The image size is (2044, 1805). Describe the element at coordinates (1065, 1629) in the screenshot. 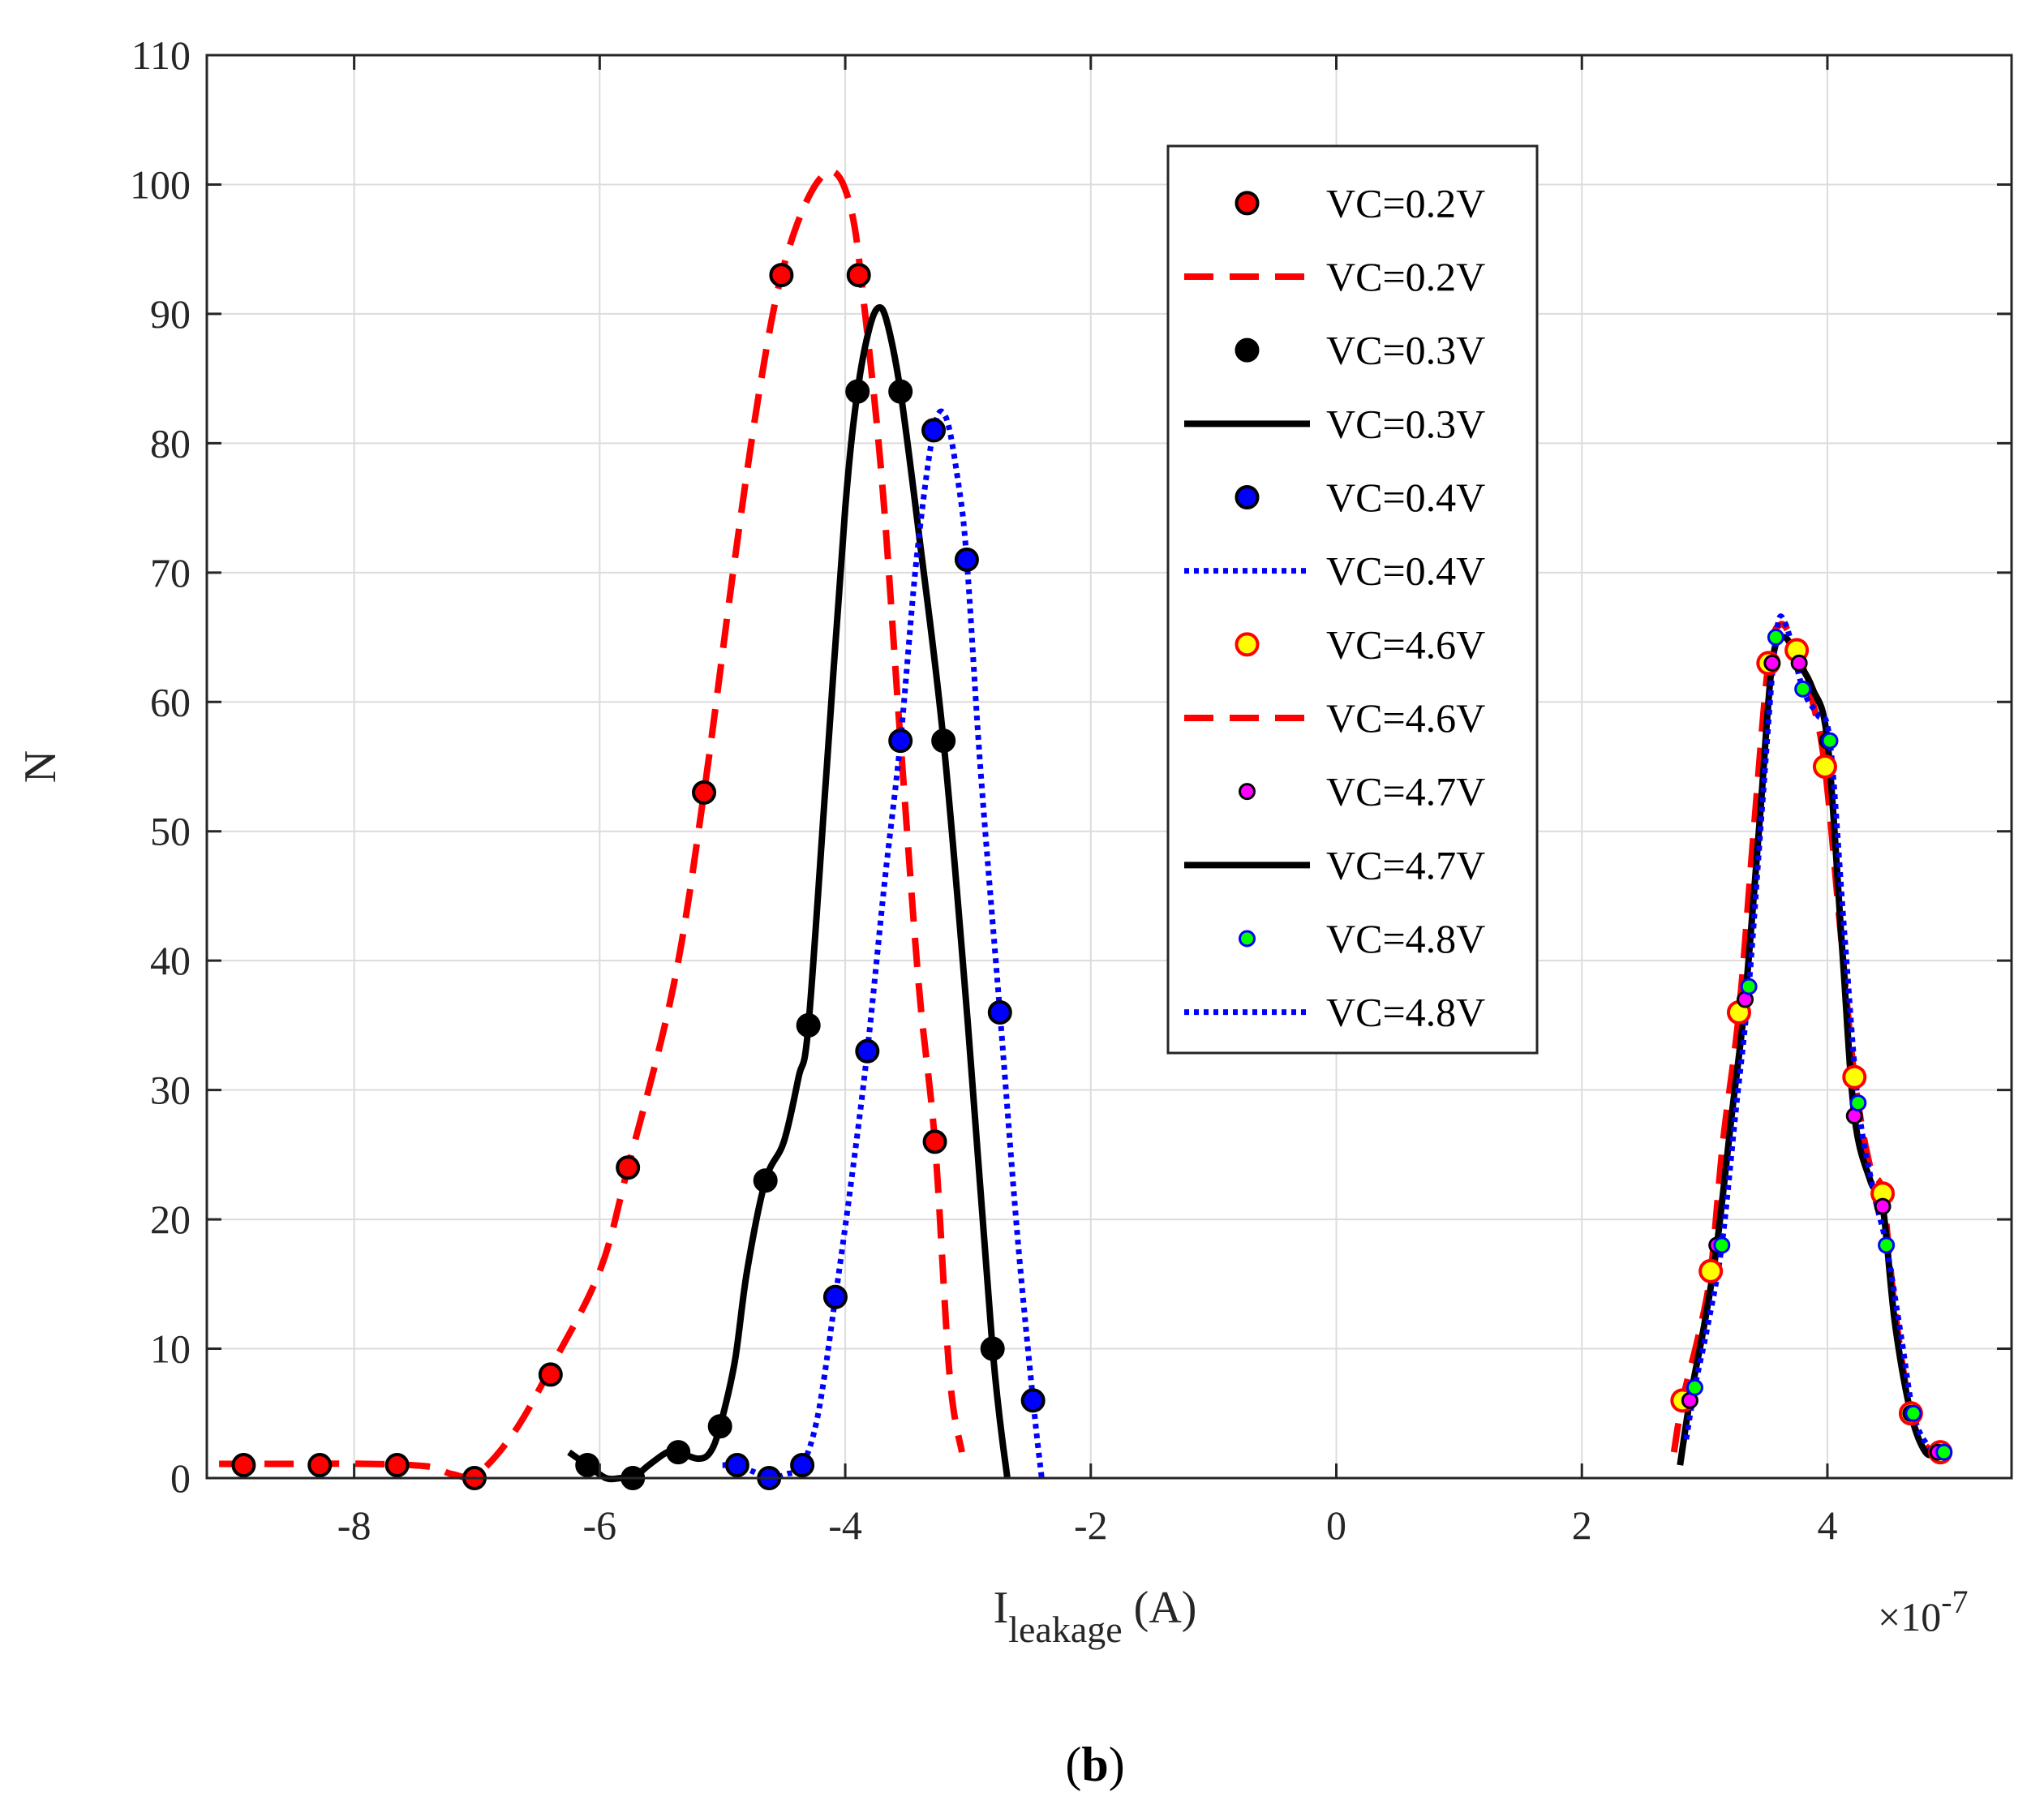

I see `x-axis-label-subscript: leakage` at that location.